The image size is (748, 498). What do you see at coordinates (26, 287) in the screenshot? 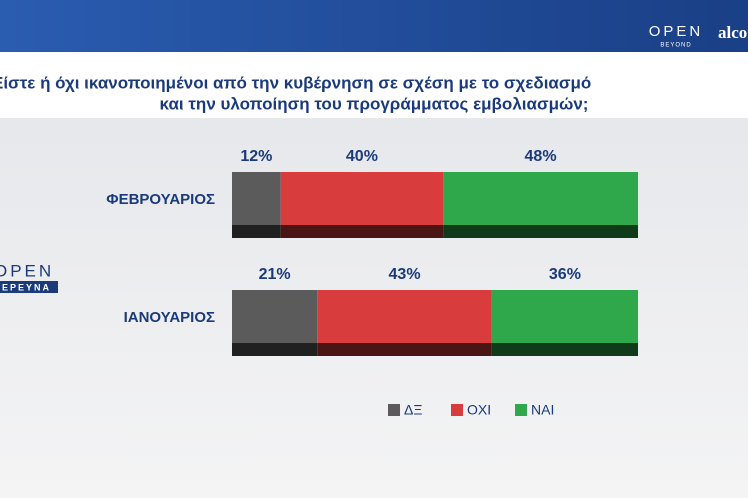
I see `side-logo-sub: ΕΡΕΥΝΑ` at bounding box center [26, 287].